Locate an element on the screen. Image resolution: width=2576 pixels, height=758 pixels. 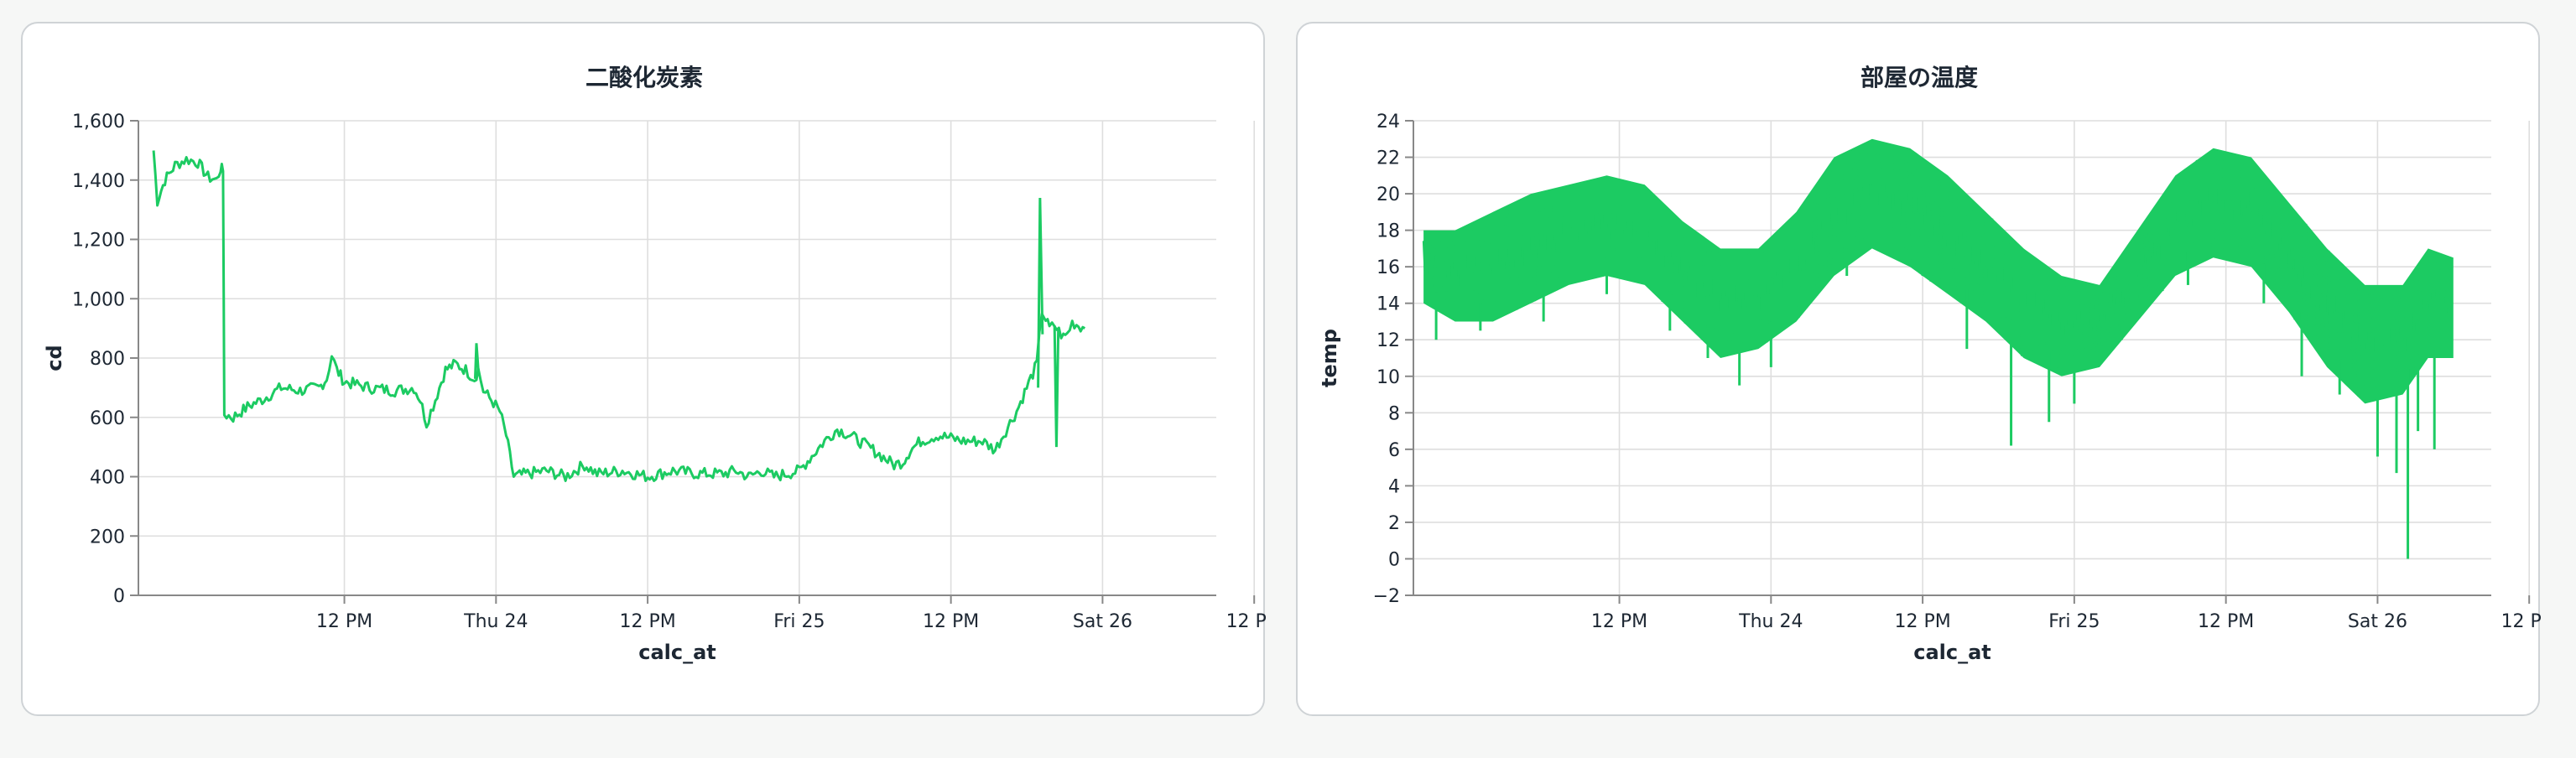
chart-title: 部屋の温度 is located at coordinates (1919, 77).